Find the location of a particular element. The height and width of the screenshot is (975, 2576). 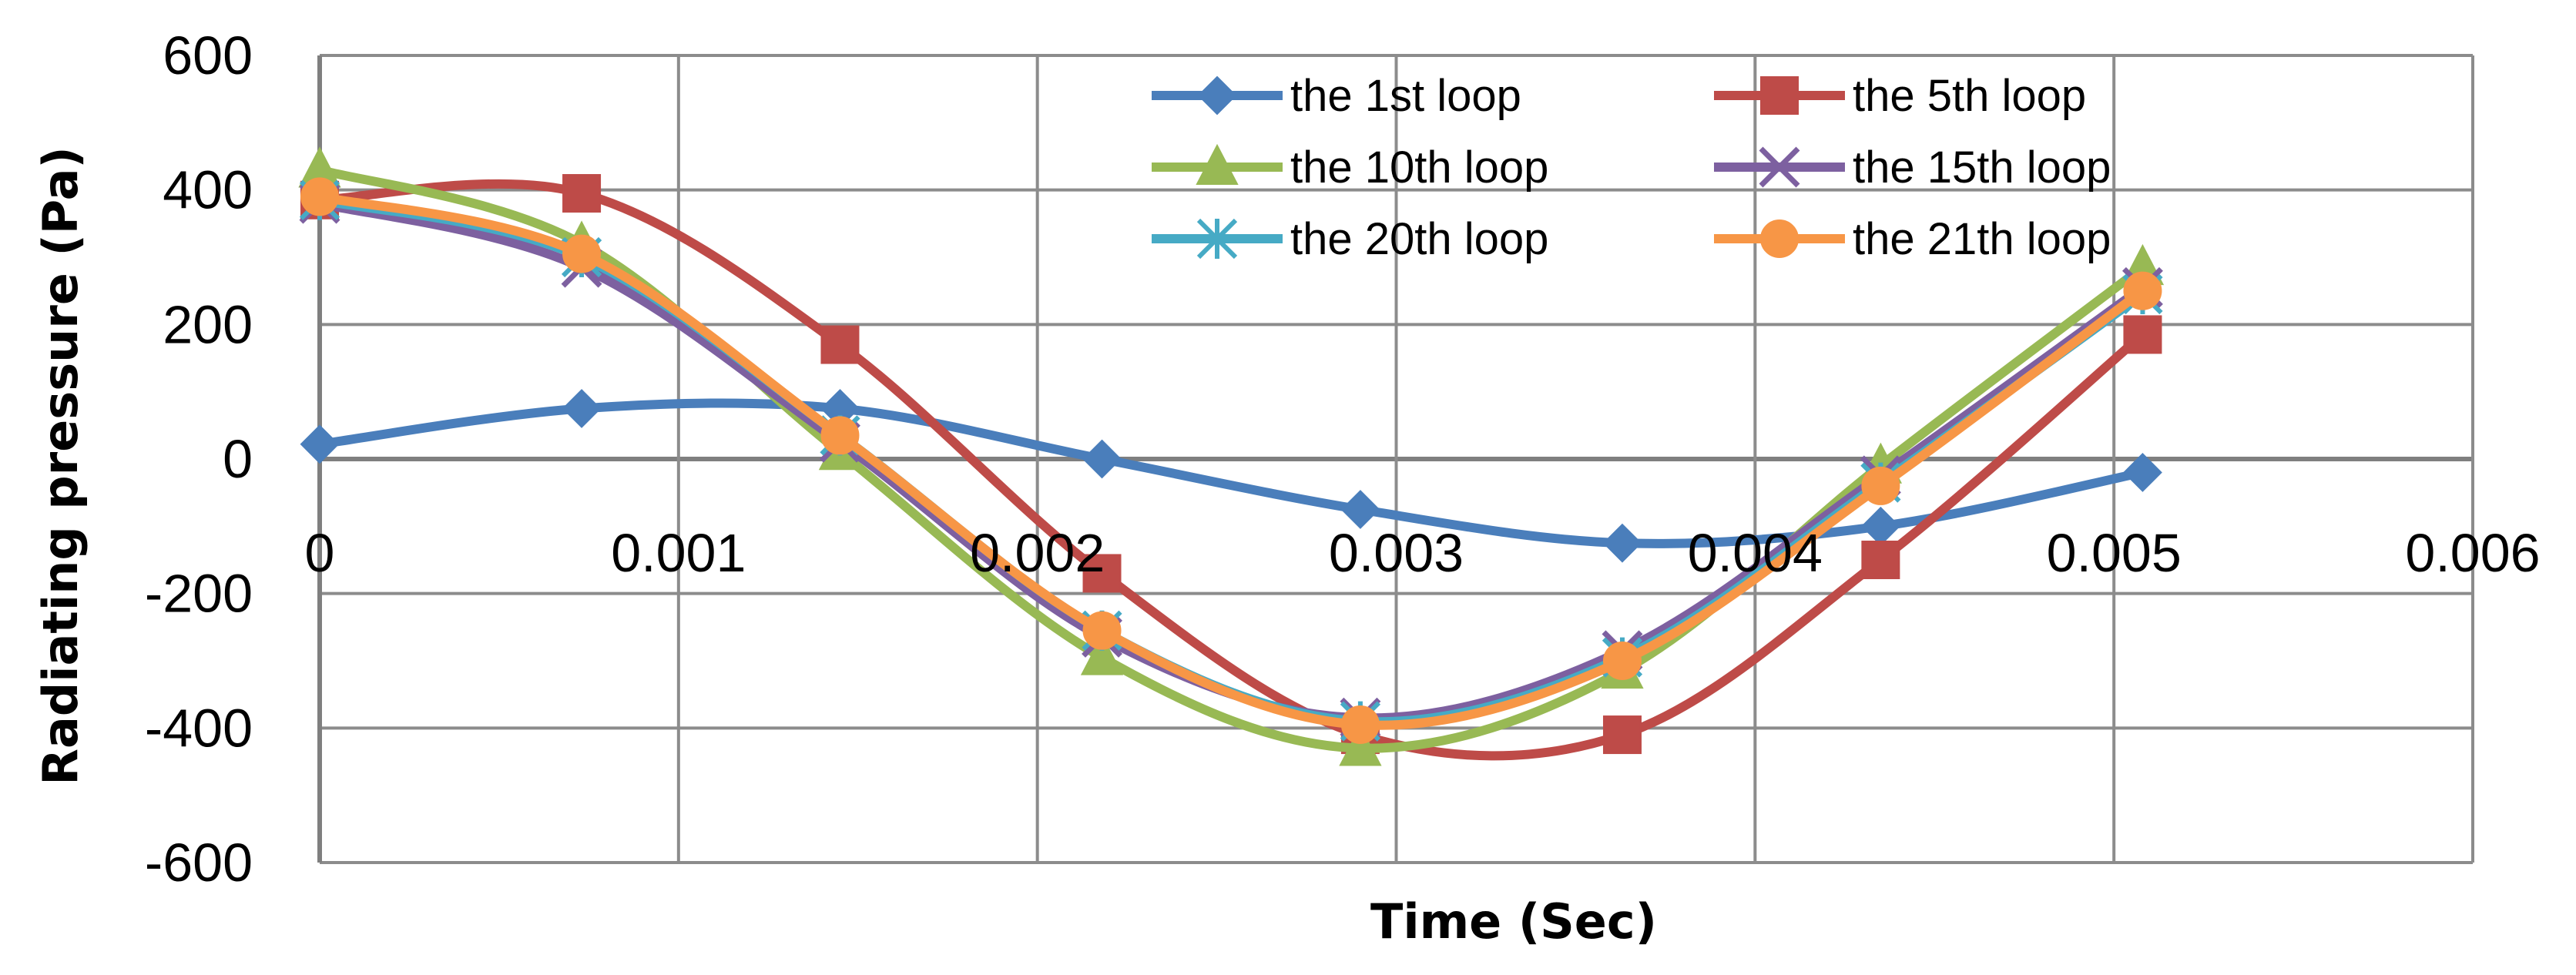

y-tick-label: 200 is located at coordinates (208, 324).